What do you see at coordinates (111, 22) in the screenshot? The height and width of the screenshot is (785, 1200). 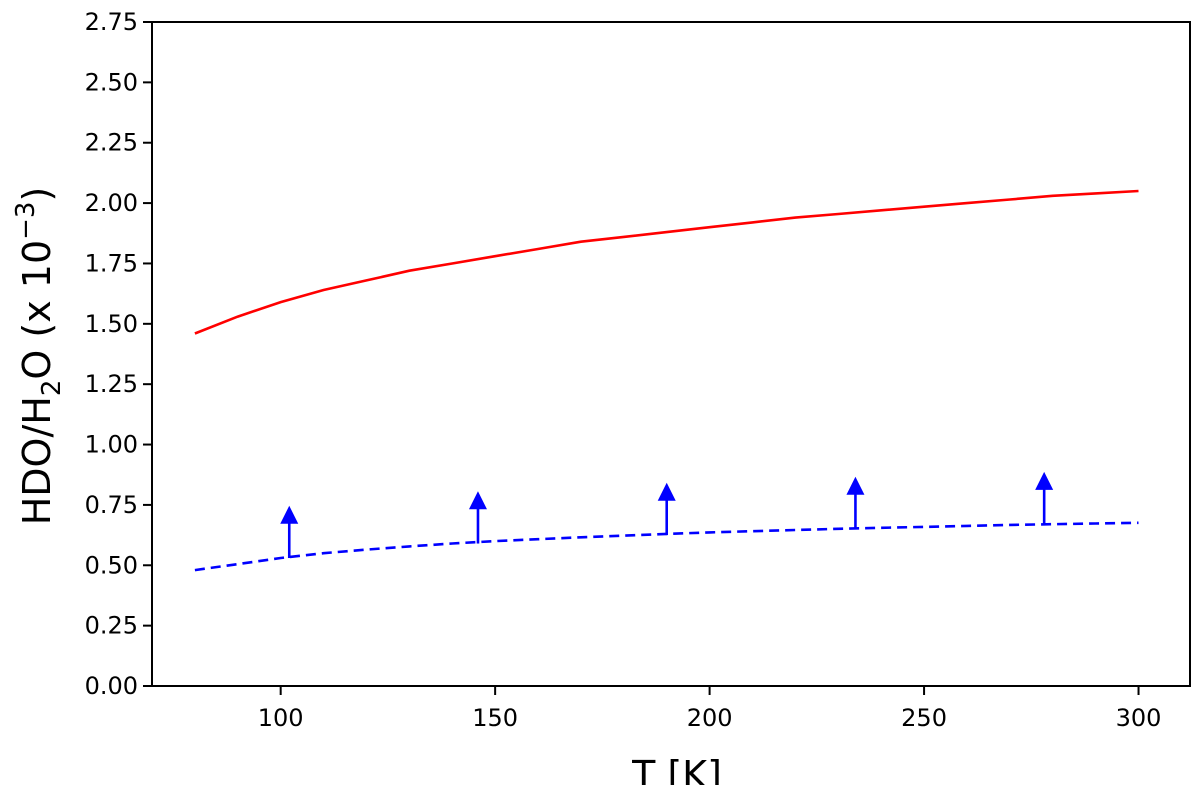 I see `y-tick-label: 2.75` at bounding box center [111, 22].